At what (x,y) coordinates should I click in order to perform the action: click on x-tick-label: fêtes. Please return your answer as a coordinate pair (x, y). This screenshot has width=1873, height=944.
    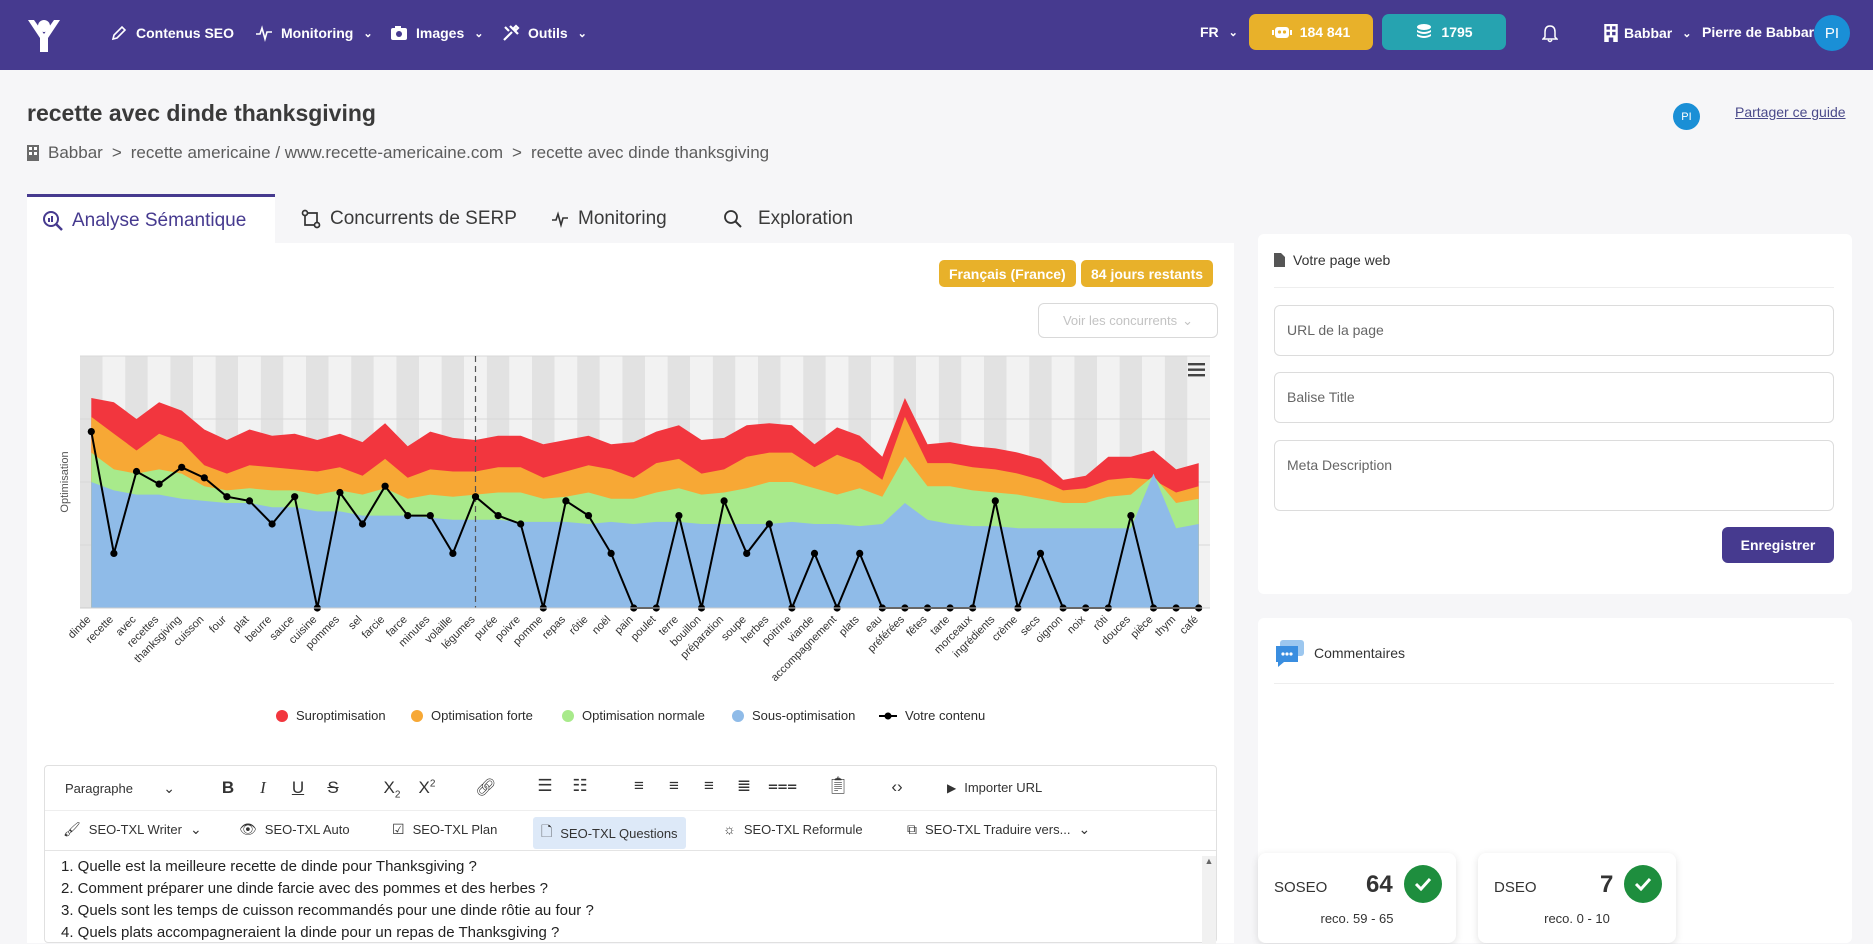
    Looking at the image, I should click on (917, 626).